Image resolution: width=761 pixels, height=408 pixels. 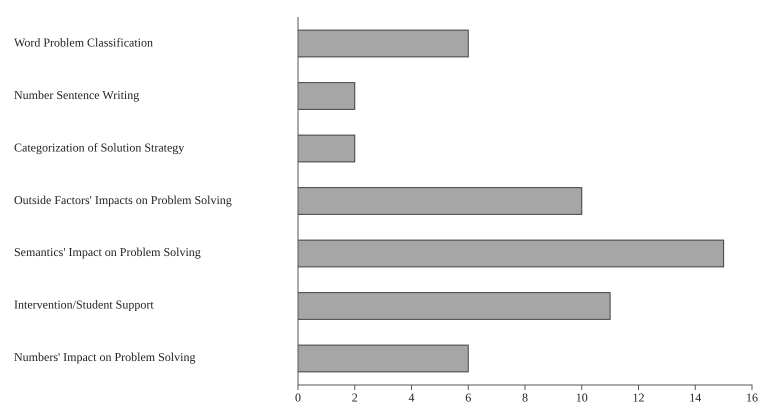 I want to click on x-tick-label: 12, so click(x=638, y=397).